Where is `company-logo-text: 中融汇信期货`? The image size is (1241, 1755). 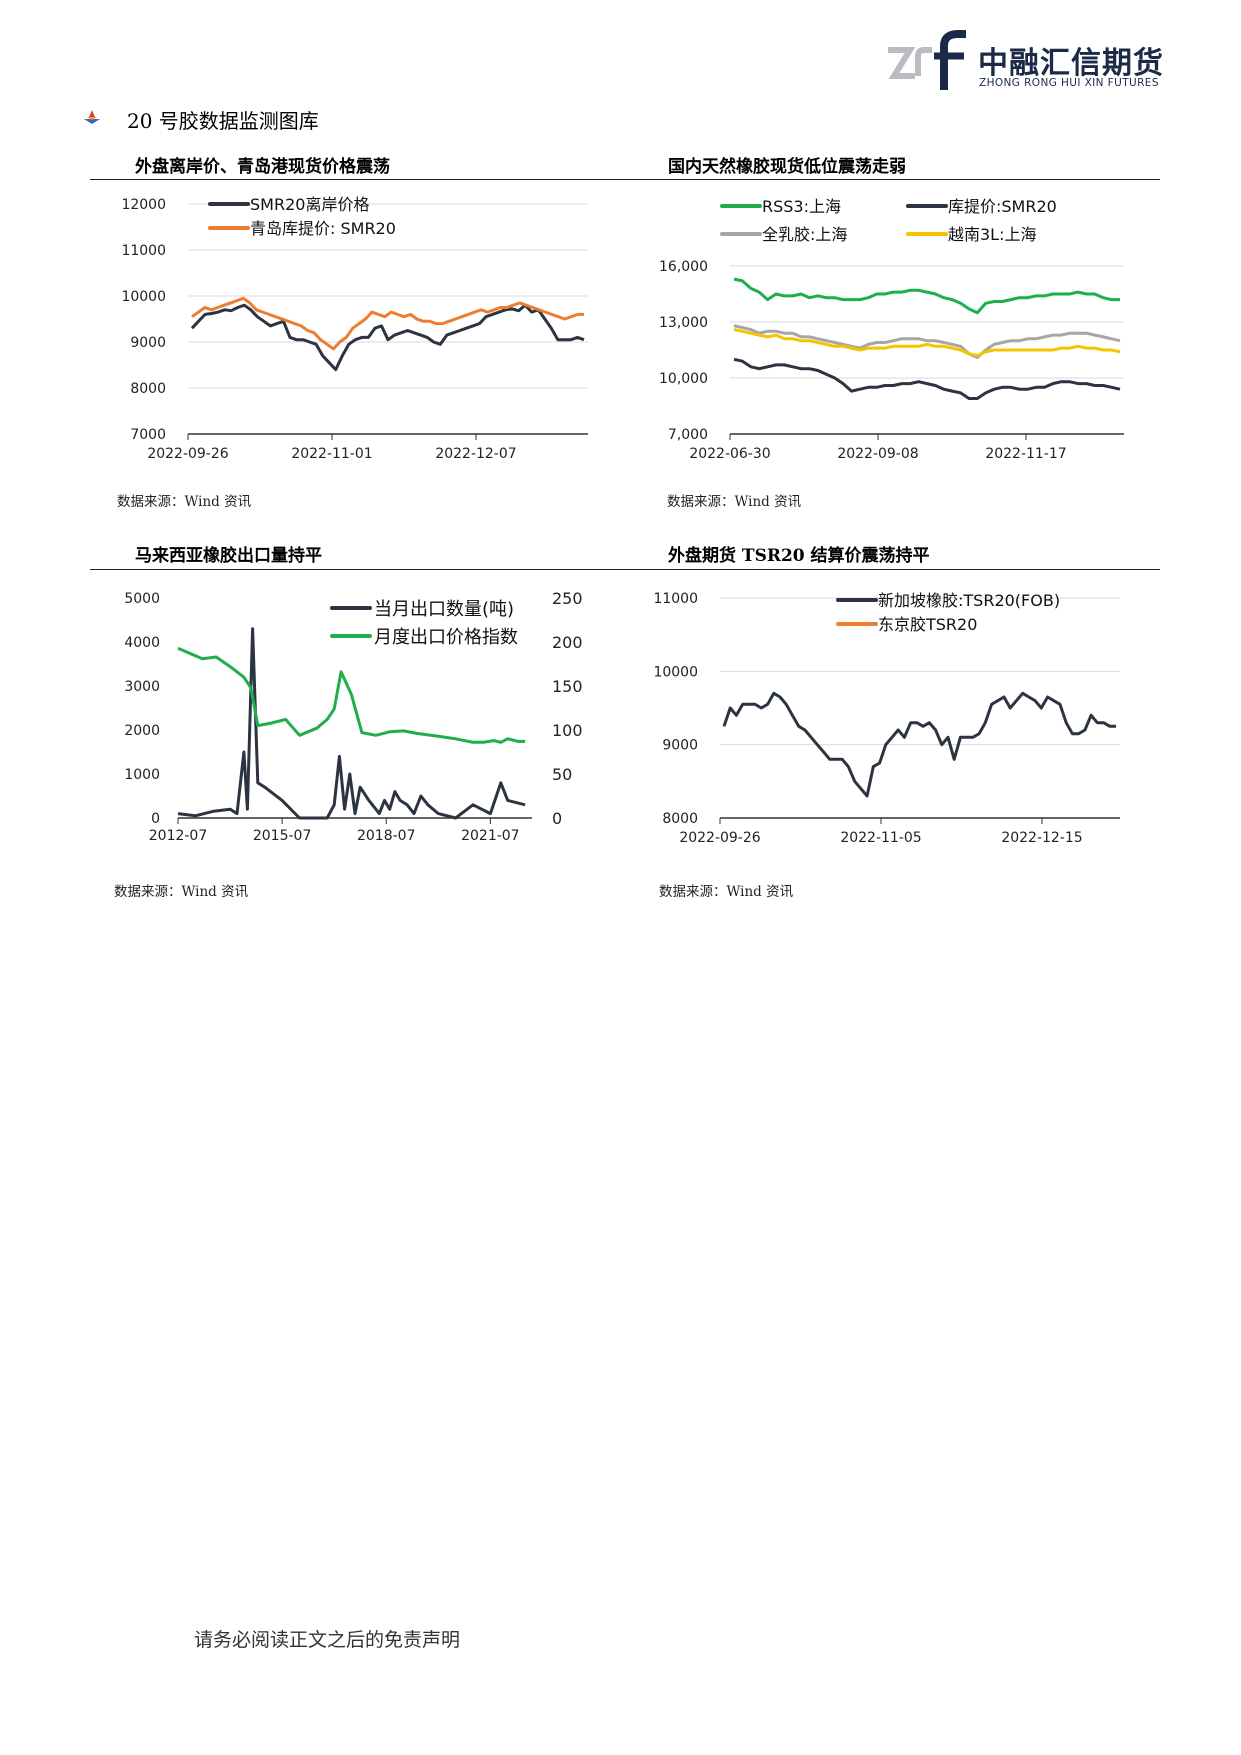 company-logo-text: 中融汇信期货 is located at coordinates (1071, 63).